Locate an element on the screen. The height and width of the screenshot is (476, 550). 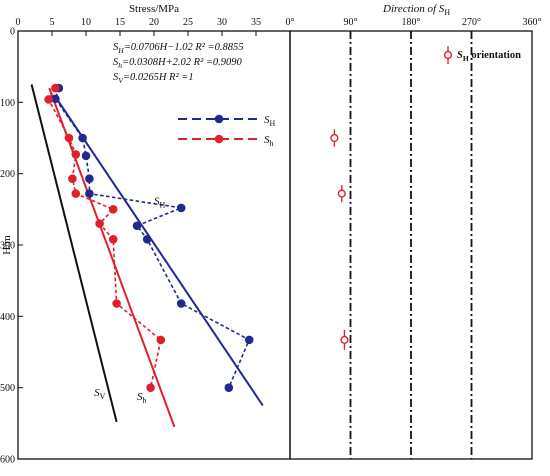
x-tick-label: 360° is located at coordinates (532, 22).